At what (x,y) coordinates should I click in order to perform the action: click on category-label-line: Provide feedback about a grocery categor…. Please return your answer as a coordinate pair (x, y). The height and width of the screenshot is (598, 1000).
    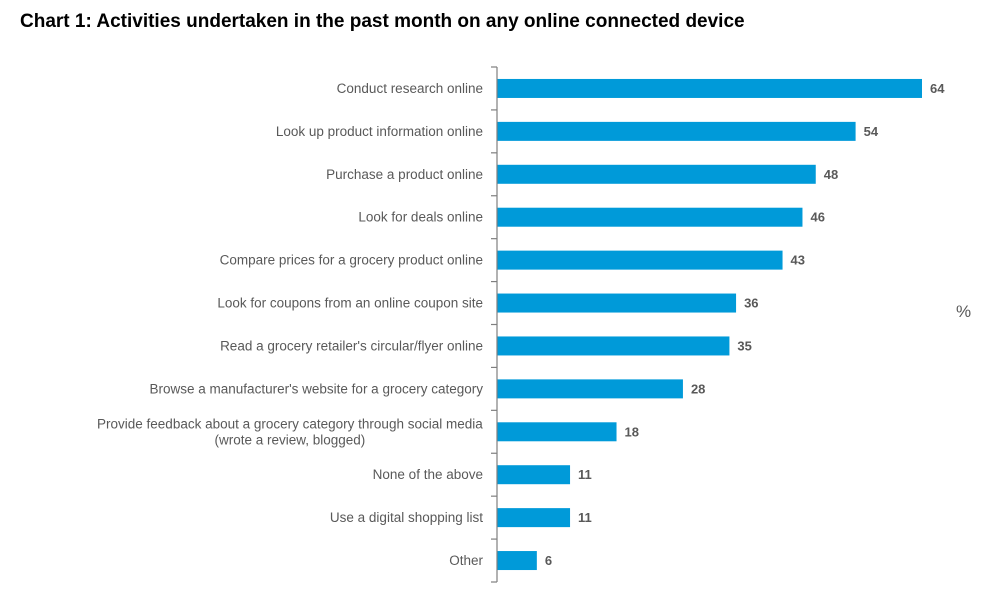
    Looking at the image, I should click on (290, 423).